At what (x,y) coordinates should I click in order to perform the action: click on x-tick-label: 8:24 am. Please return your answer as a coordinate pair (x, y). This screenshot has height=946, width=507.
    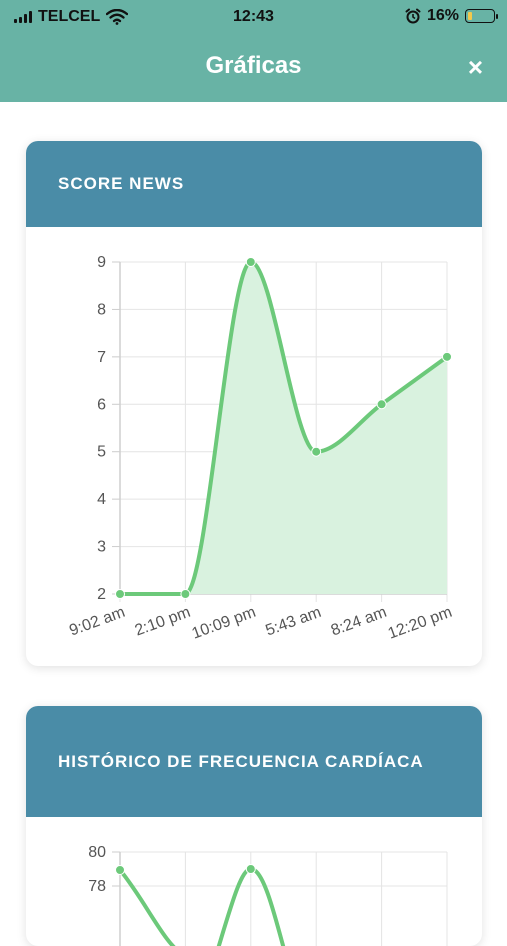
    Looking at the image, I should click on (359, 622).